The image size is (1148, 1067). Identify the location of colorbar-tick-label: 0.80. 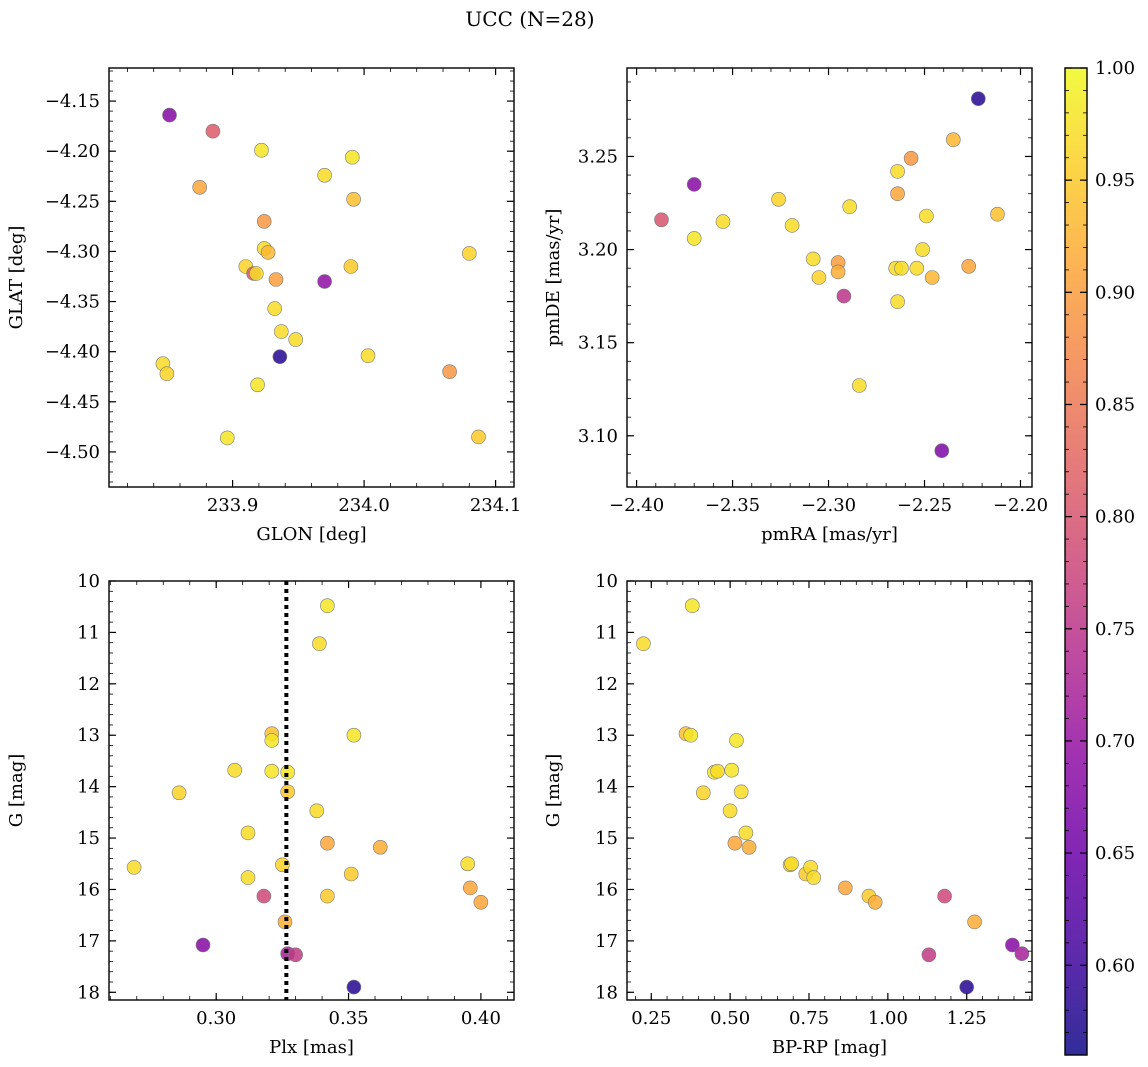
(1115, 517).